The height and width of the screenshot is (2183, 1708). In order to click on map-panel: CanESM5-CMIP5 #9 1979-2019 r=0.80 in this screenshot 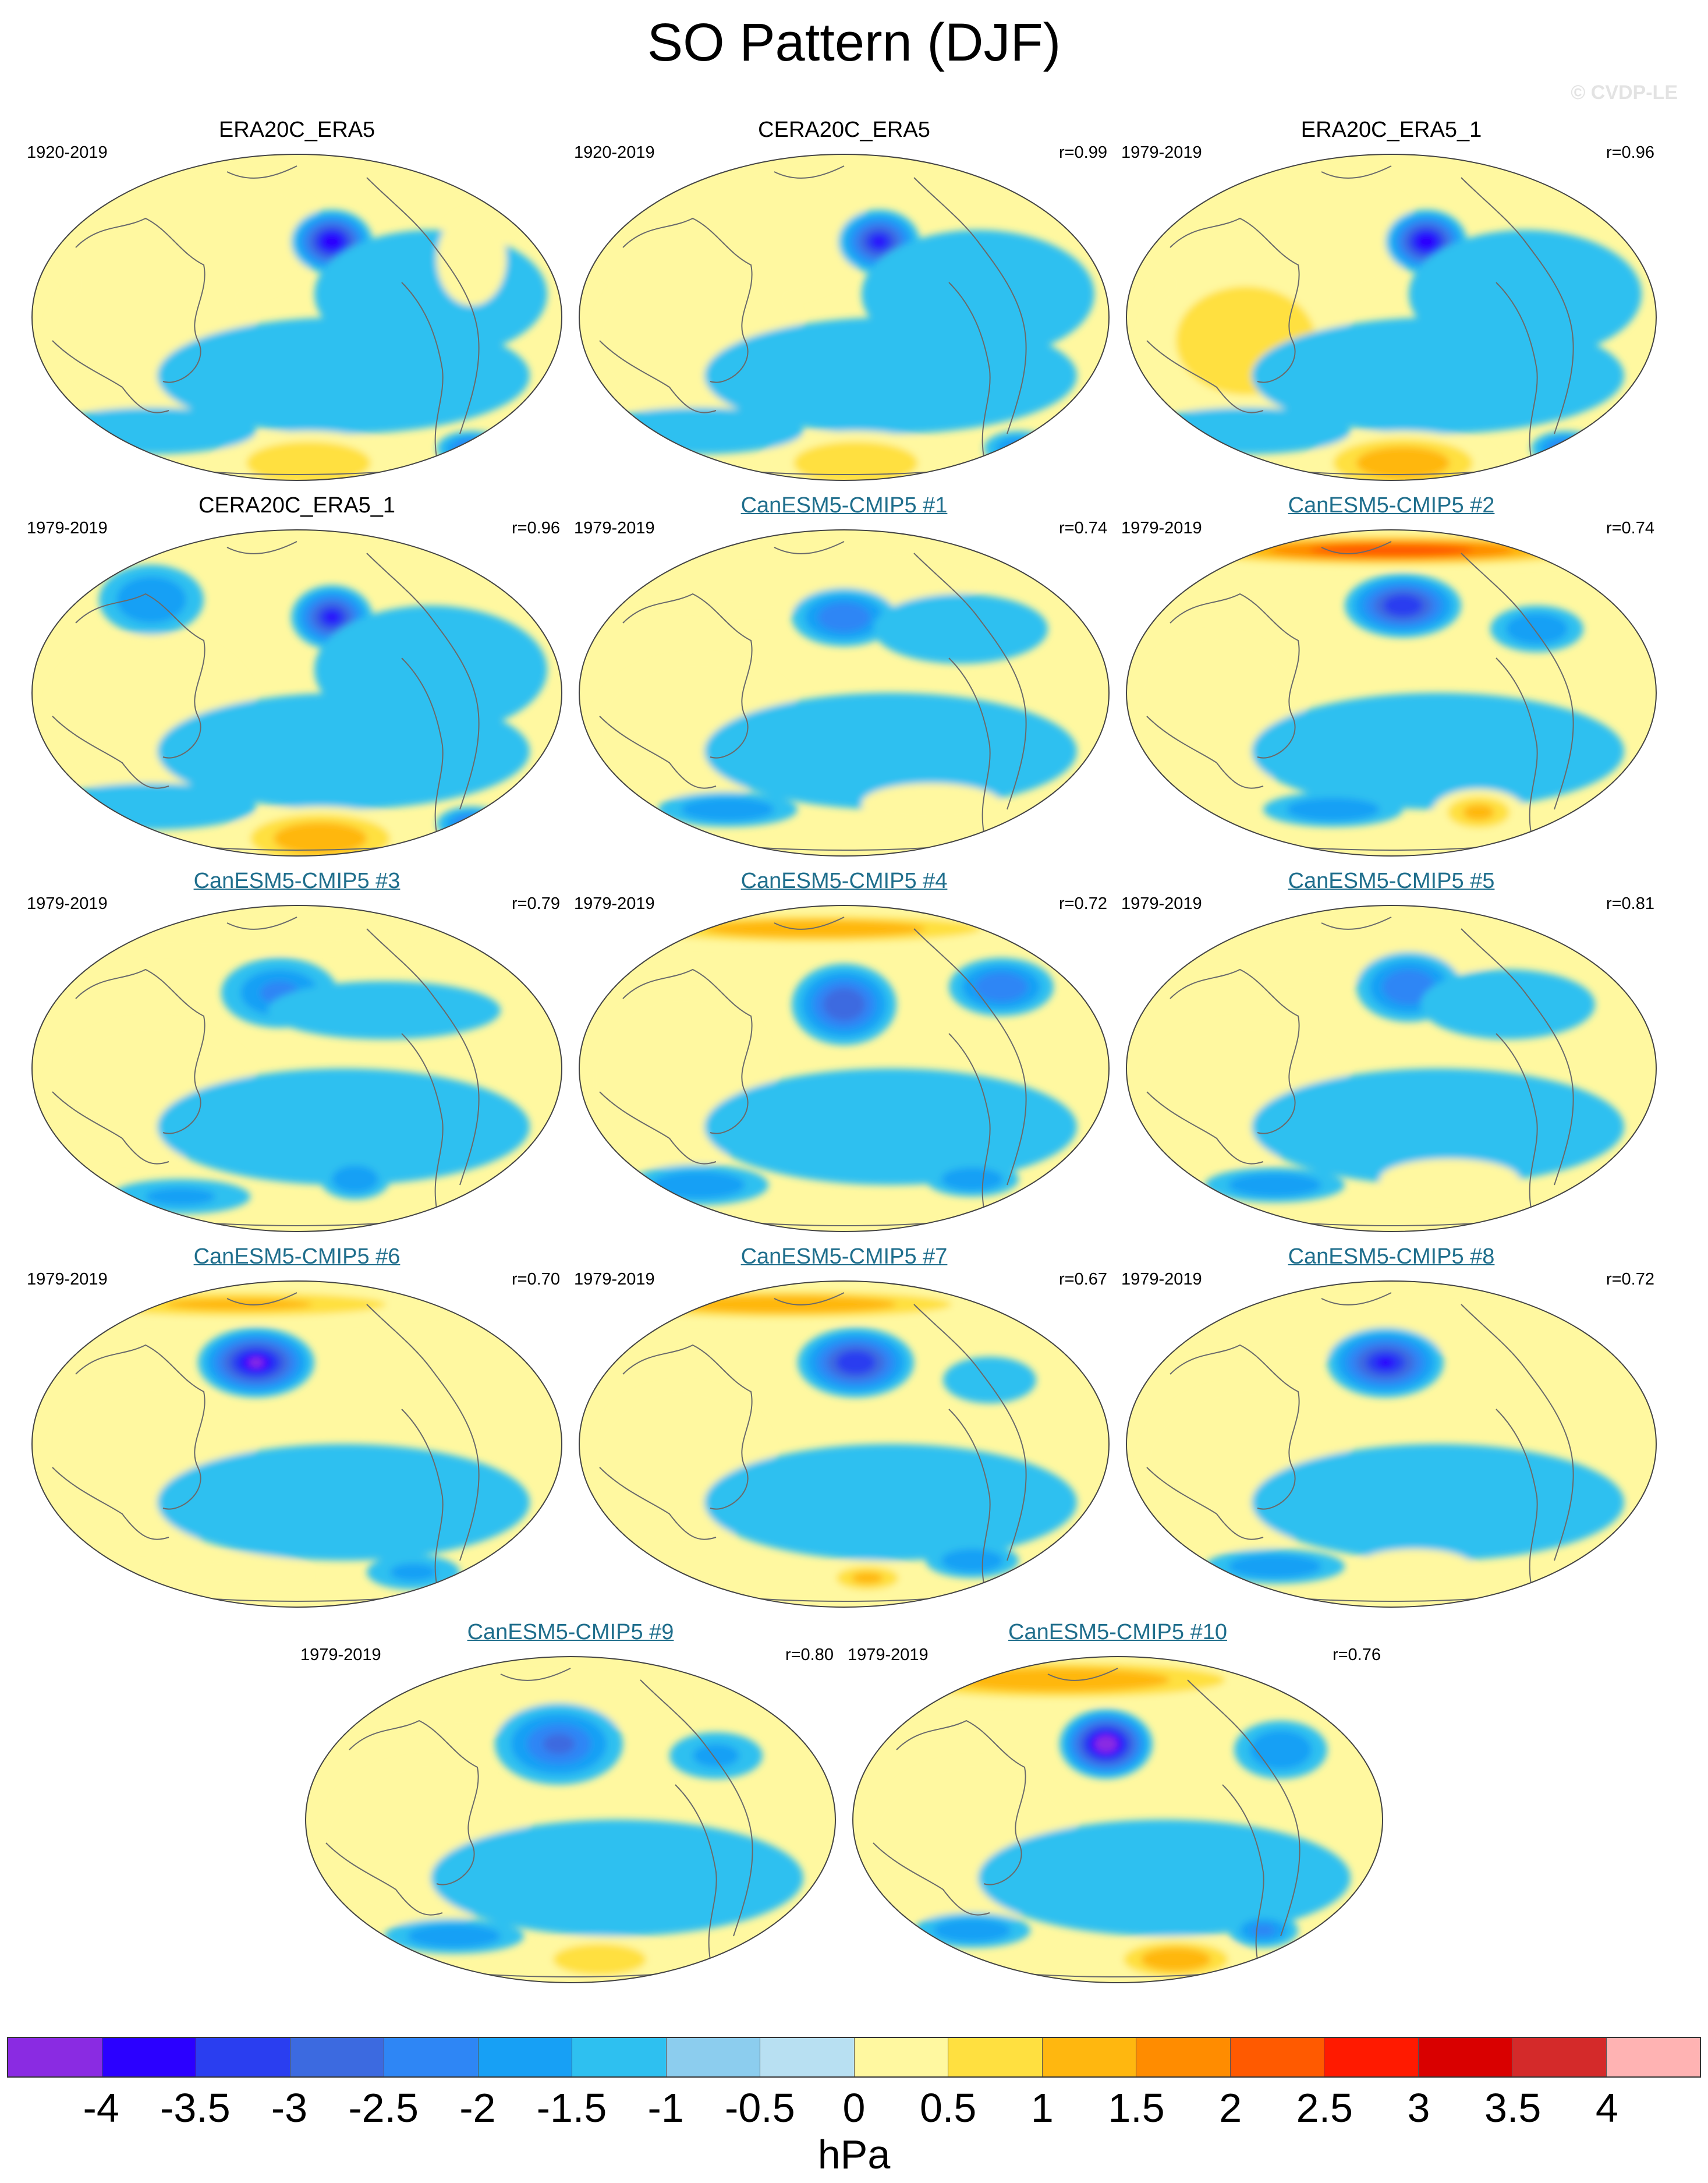, I will do `click(570, 1805)`.